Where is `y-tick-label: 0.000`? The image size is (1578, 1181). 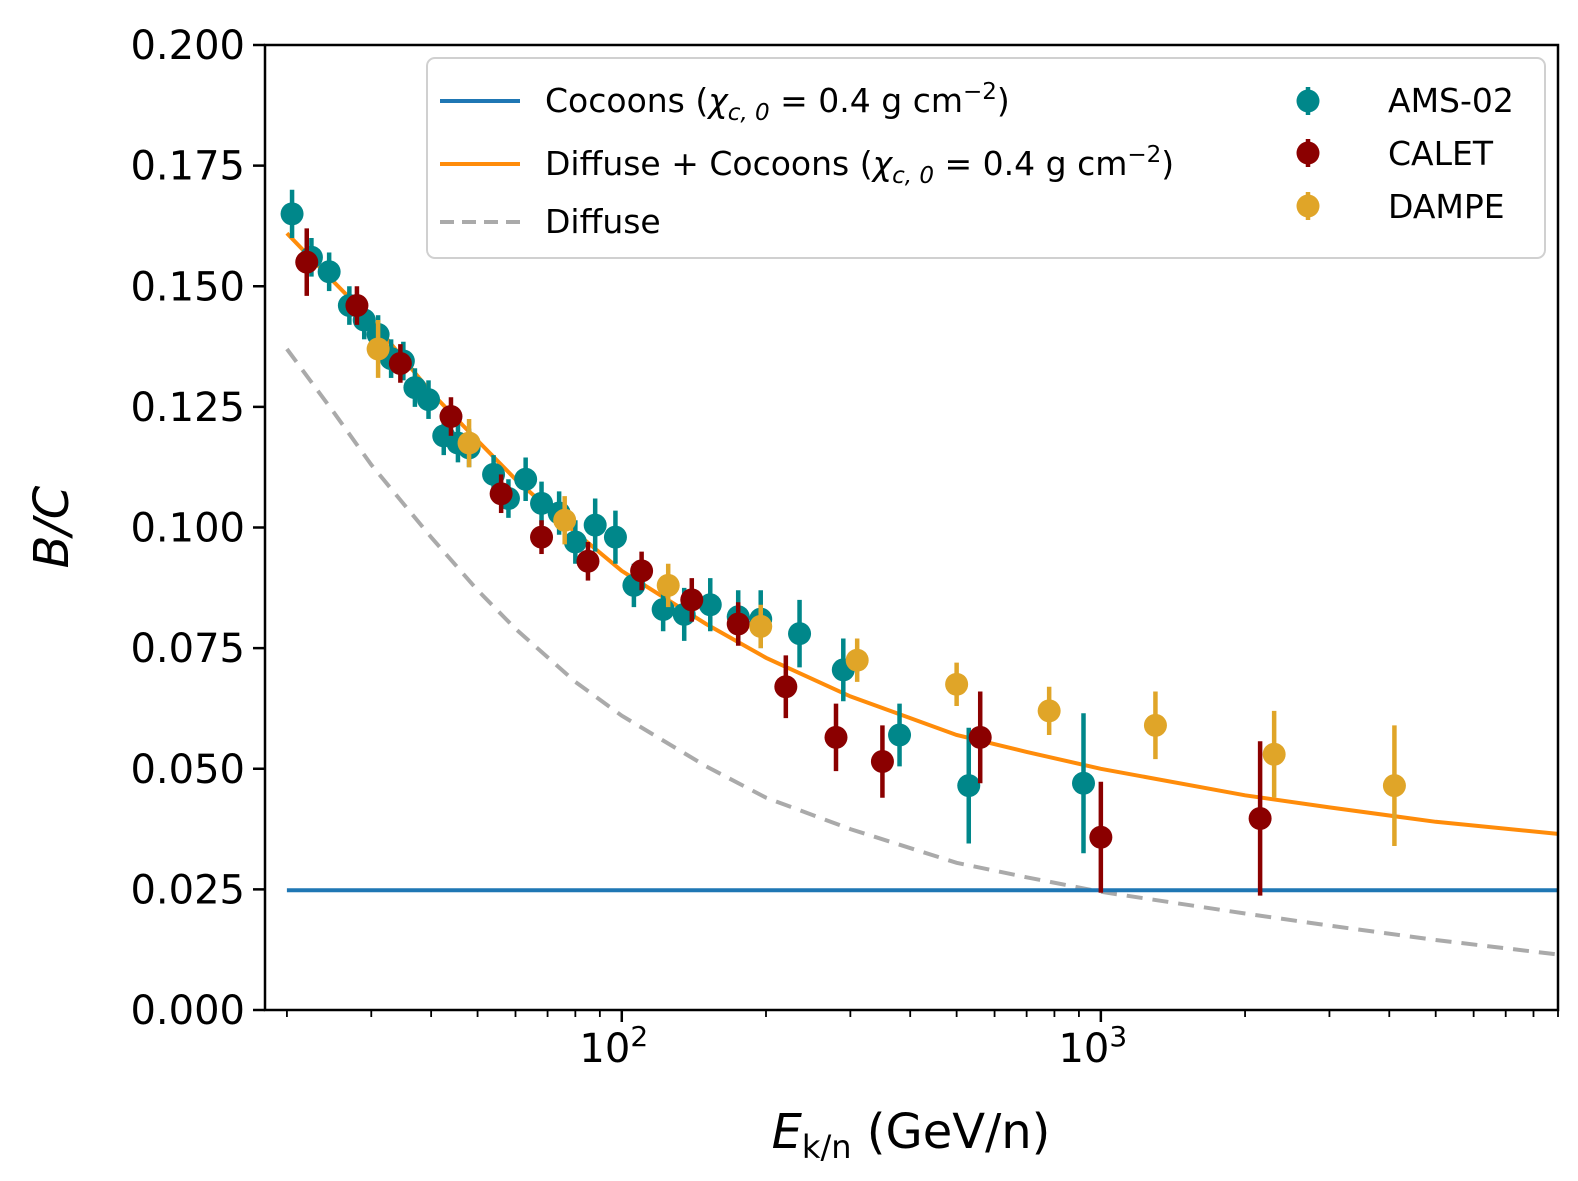 y-tick-label: 0.000 is located at coordinates (187, 1011).